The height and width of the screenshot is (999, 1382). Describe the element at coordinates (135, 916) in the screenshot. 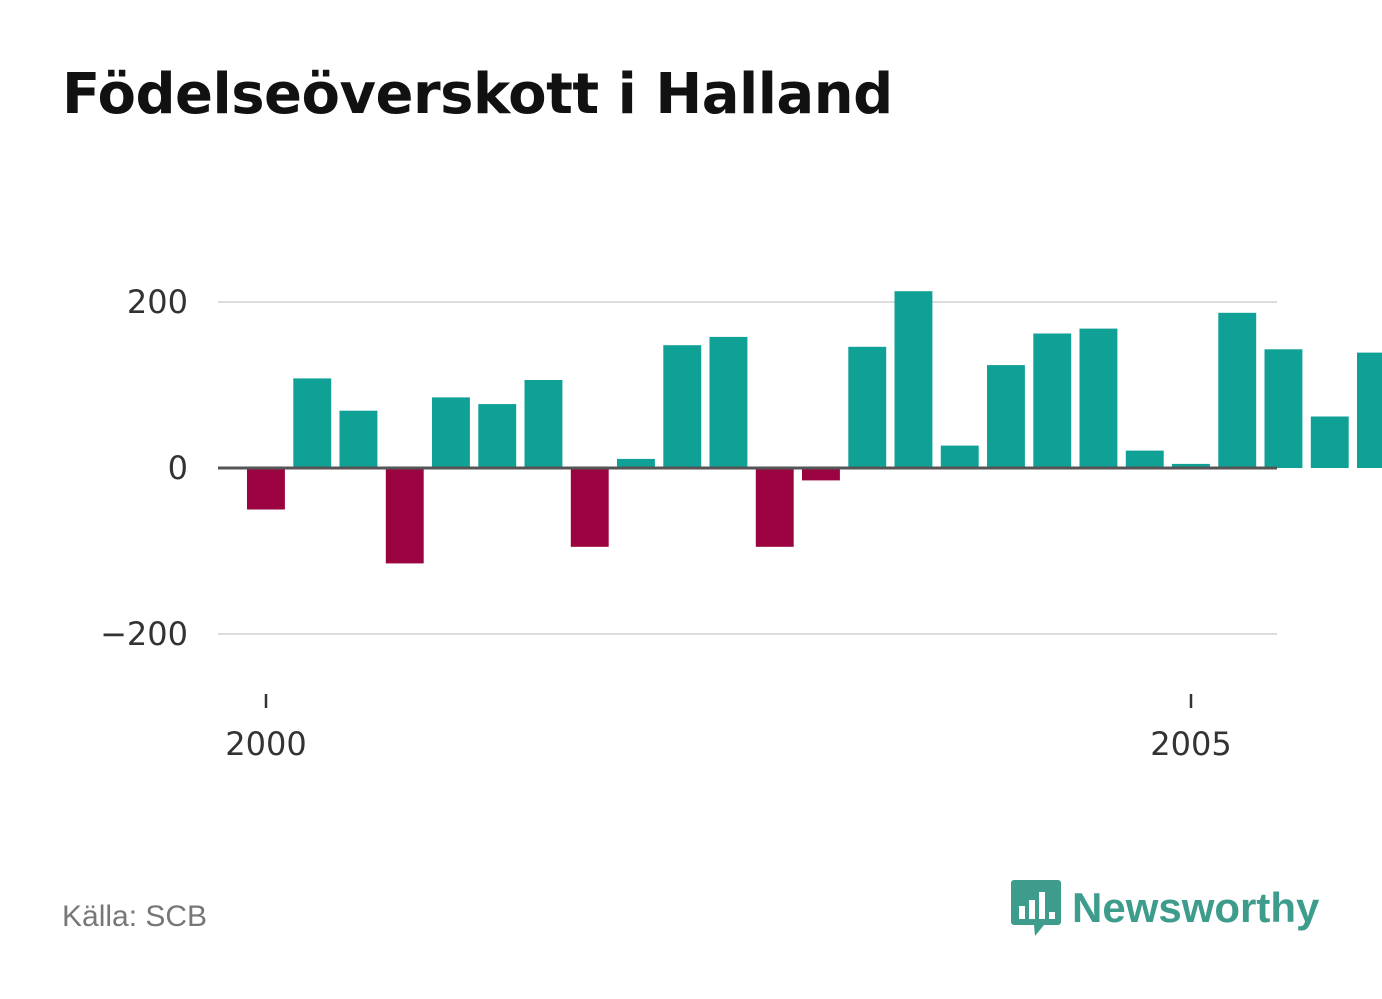

I see `source-note: Källa: SCB` at that location.